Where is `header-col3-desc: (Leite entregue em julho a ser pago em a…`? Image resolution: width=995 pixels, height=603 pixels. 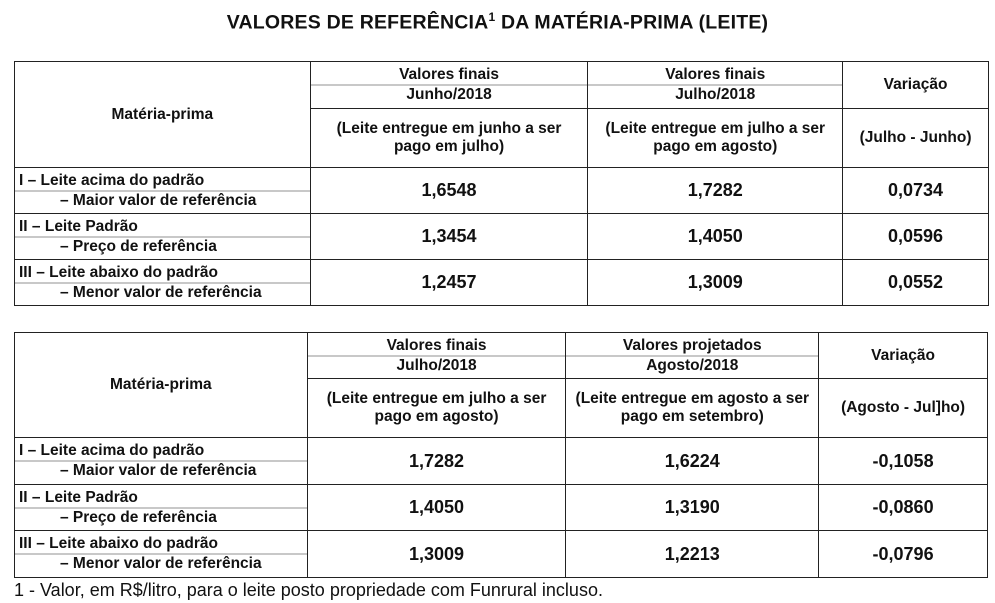 header-col3-desc: (Leite entregue em julho a ser pago em a… is located at coordinates (715, 138).